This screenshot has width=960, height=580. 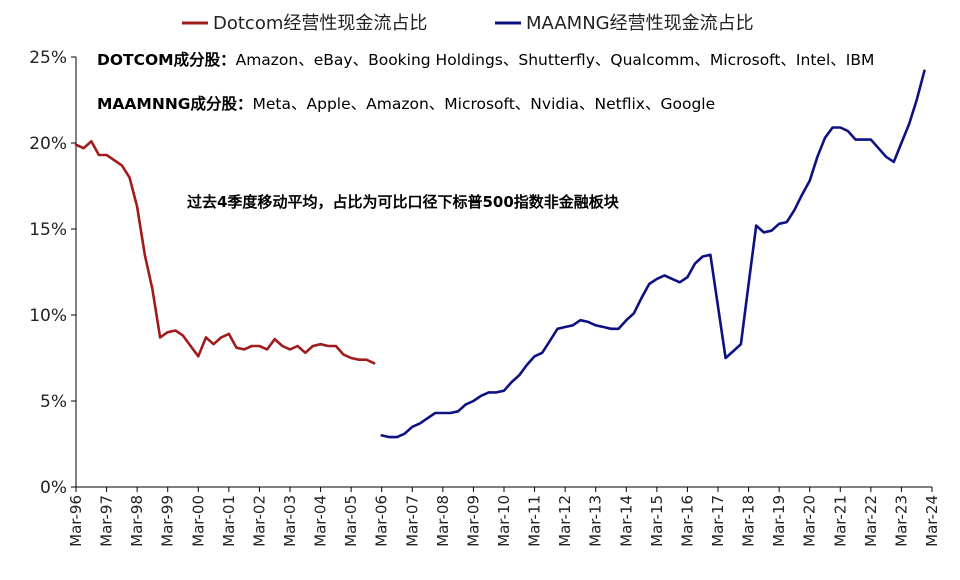 I want to click on x-tick-label: Mar-19, so click(x=779, y=521).